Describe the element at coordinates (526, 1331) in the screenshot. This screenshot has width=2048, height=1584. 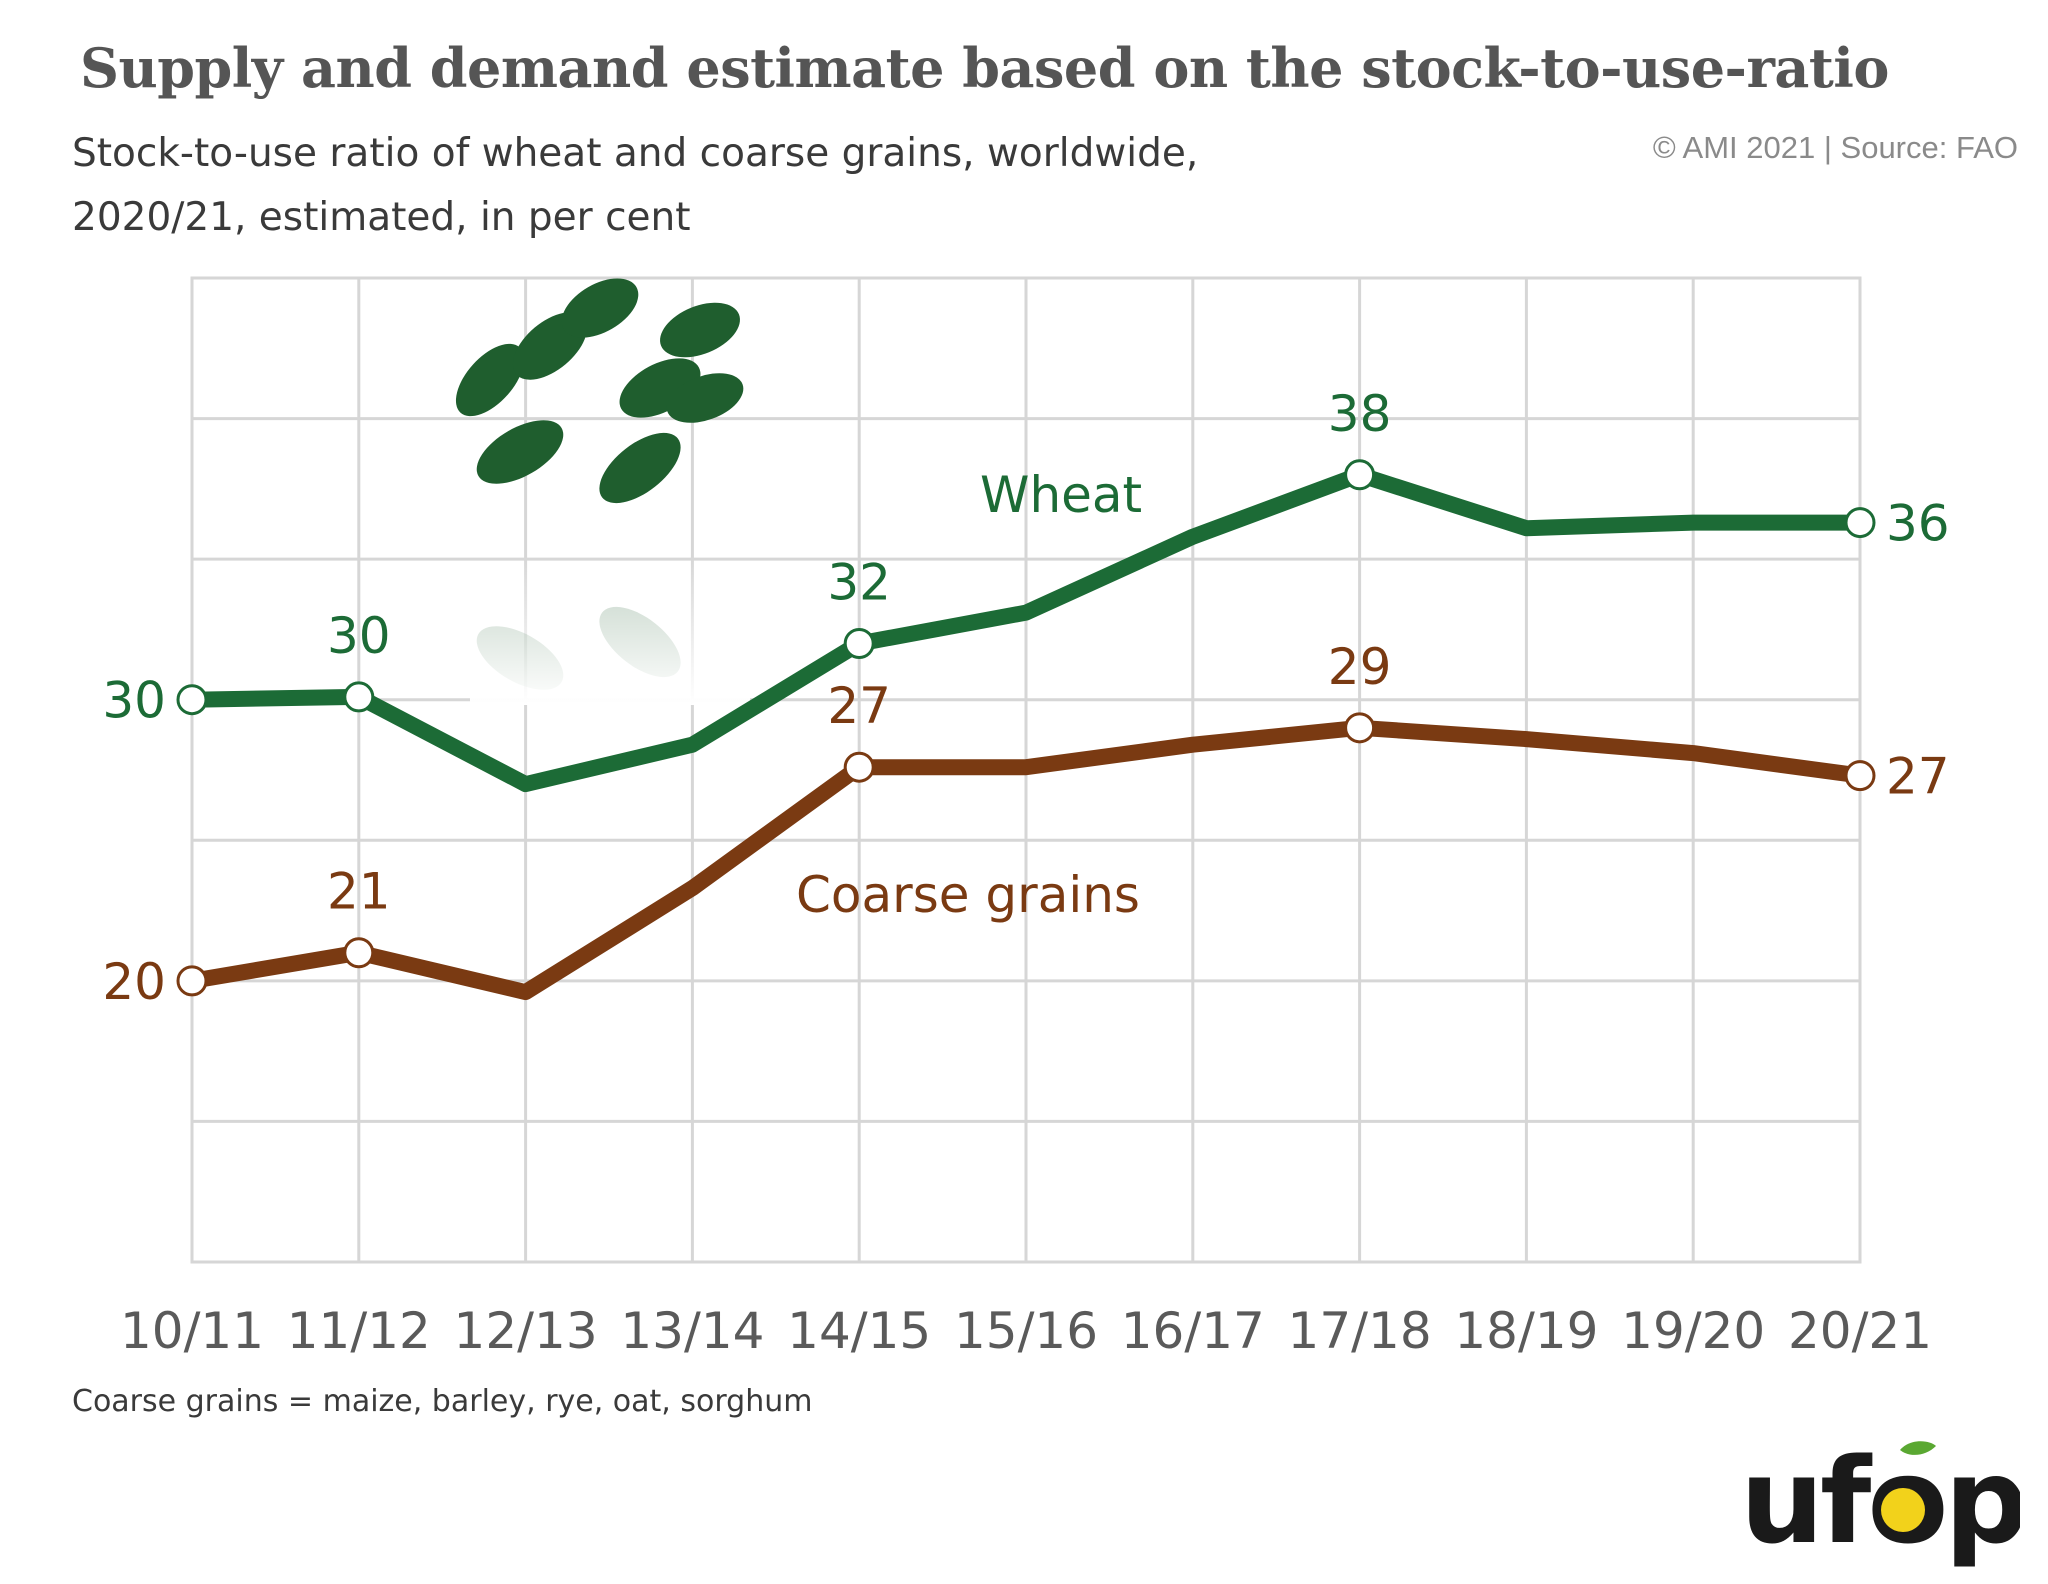
I see `x-tick-label: 12/13` at that location.